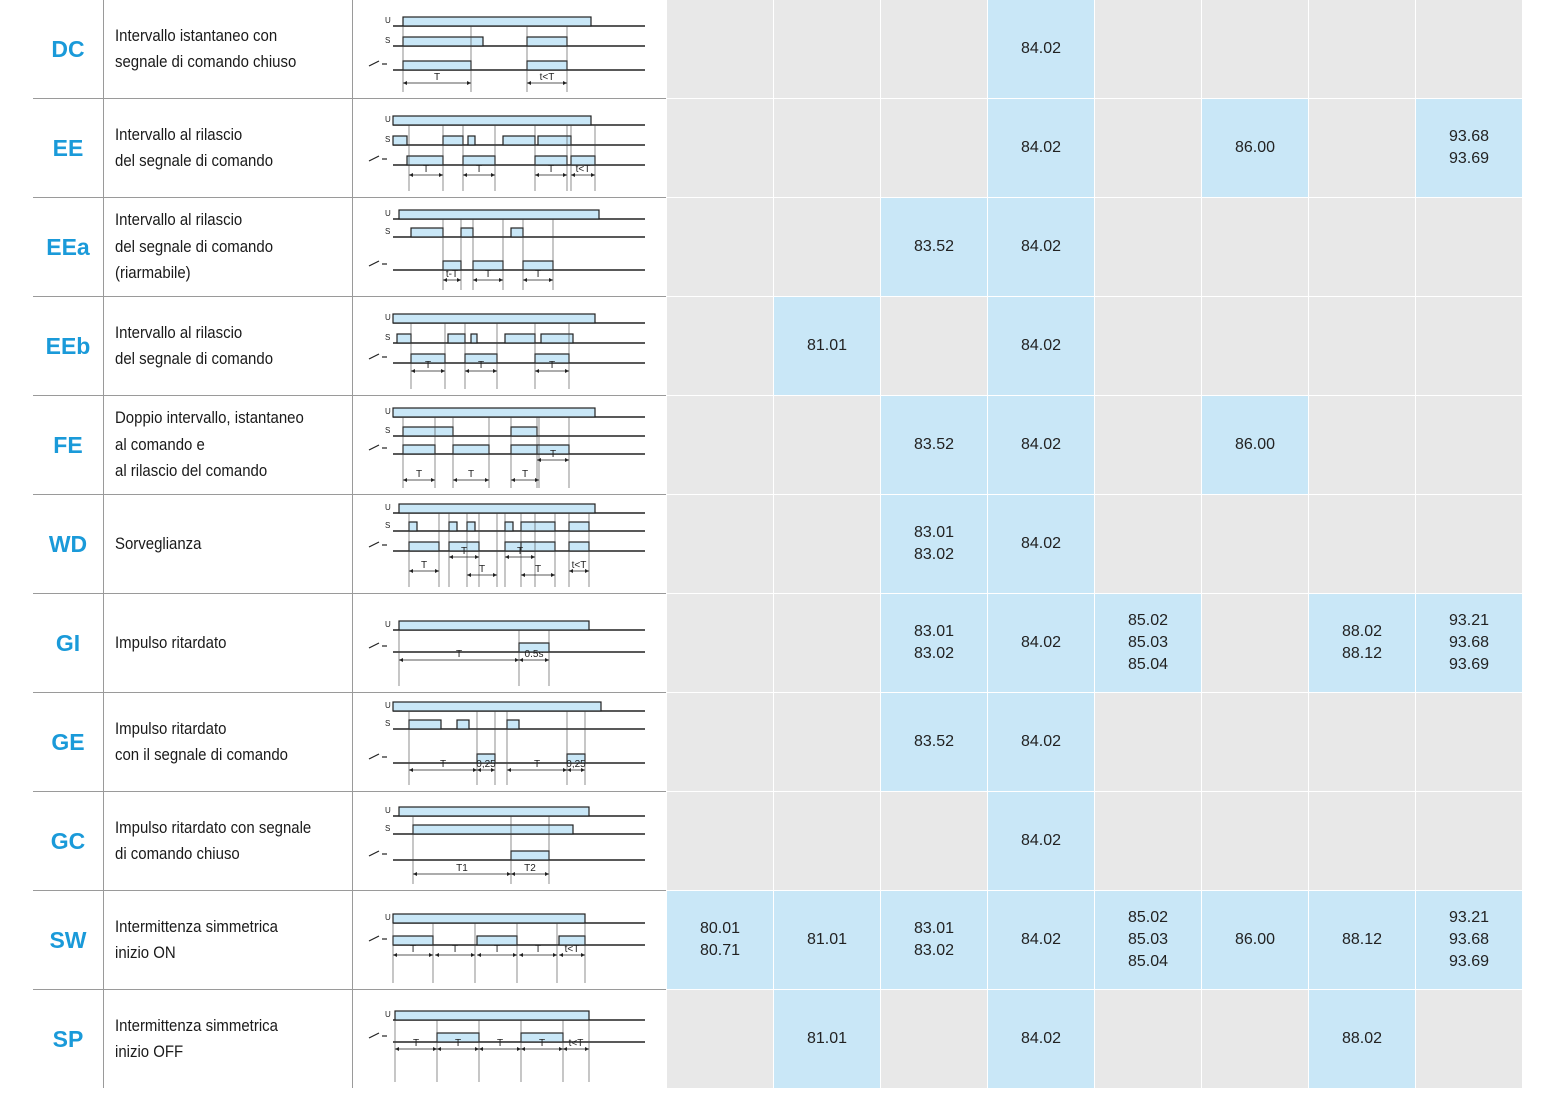  What do you see at coordinates (68, 445) in the screenshot?
I see `function-code: FE` at bounding box center [68, 445].